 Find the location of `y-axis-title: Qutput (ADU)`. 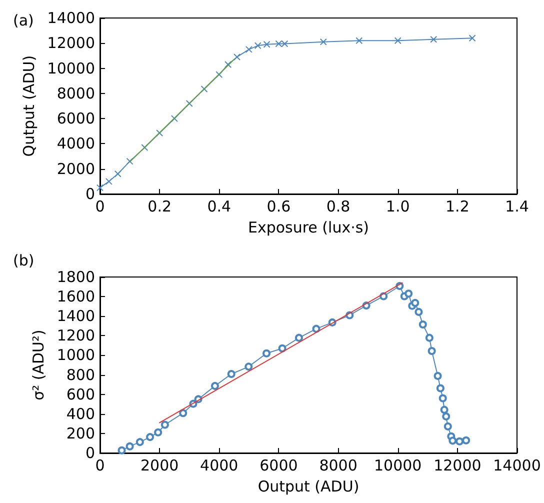

y-axis-title: Qutput (ADU) is located at coordinates (29, 106).